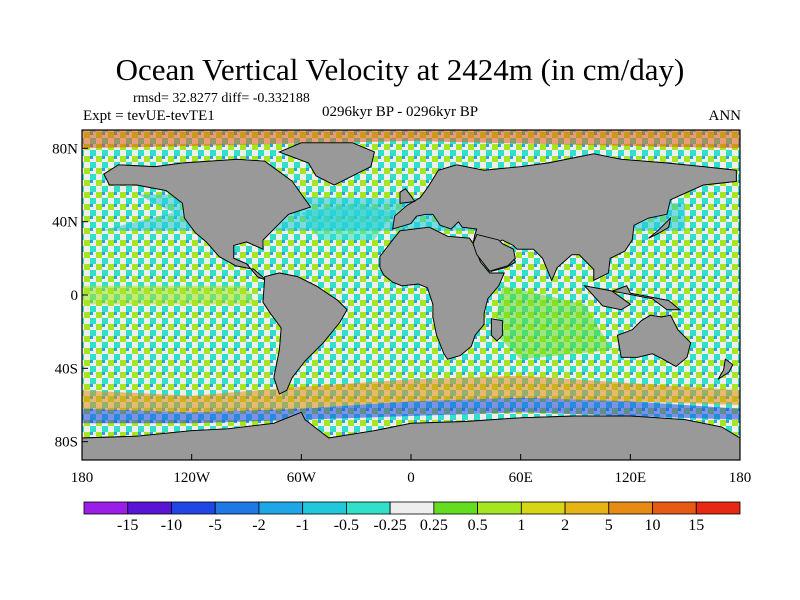 The width and height of the screenshot is (800, 600). What do you see at coordinates (652, 525) in the screenshot?
I see `colorbar-label: 10` at bounding box center [652, 525].